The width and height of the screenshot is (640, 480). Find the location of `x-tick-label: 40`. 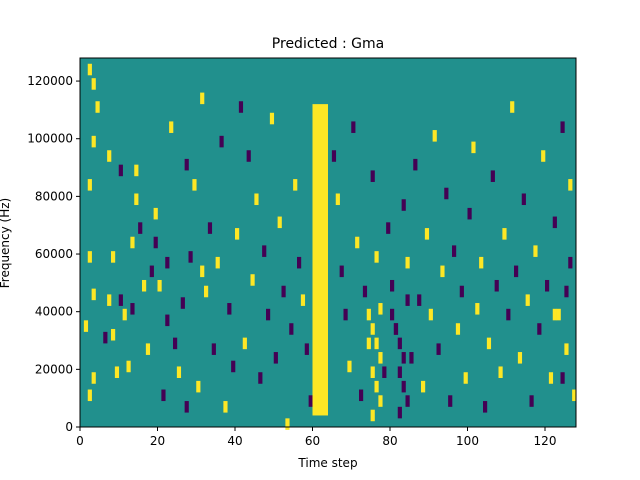

x-tick-label: 40 is located at coordinates (234, 441).